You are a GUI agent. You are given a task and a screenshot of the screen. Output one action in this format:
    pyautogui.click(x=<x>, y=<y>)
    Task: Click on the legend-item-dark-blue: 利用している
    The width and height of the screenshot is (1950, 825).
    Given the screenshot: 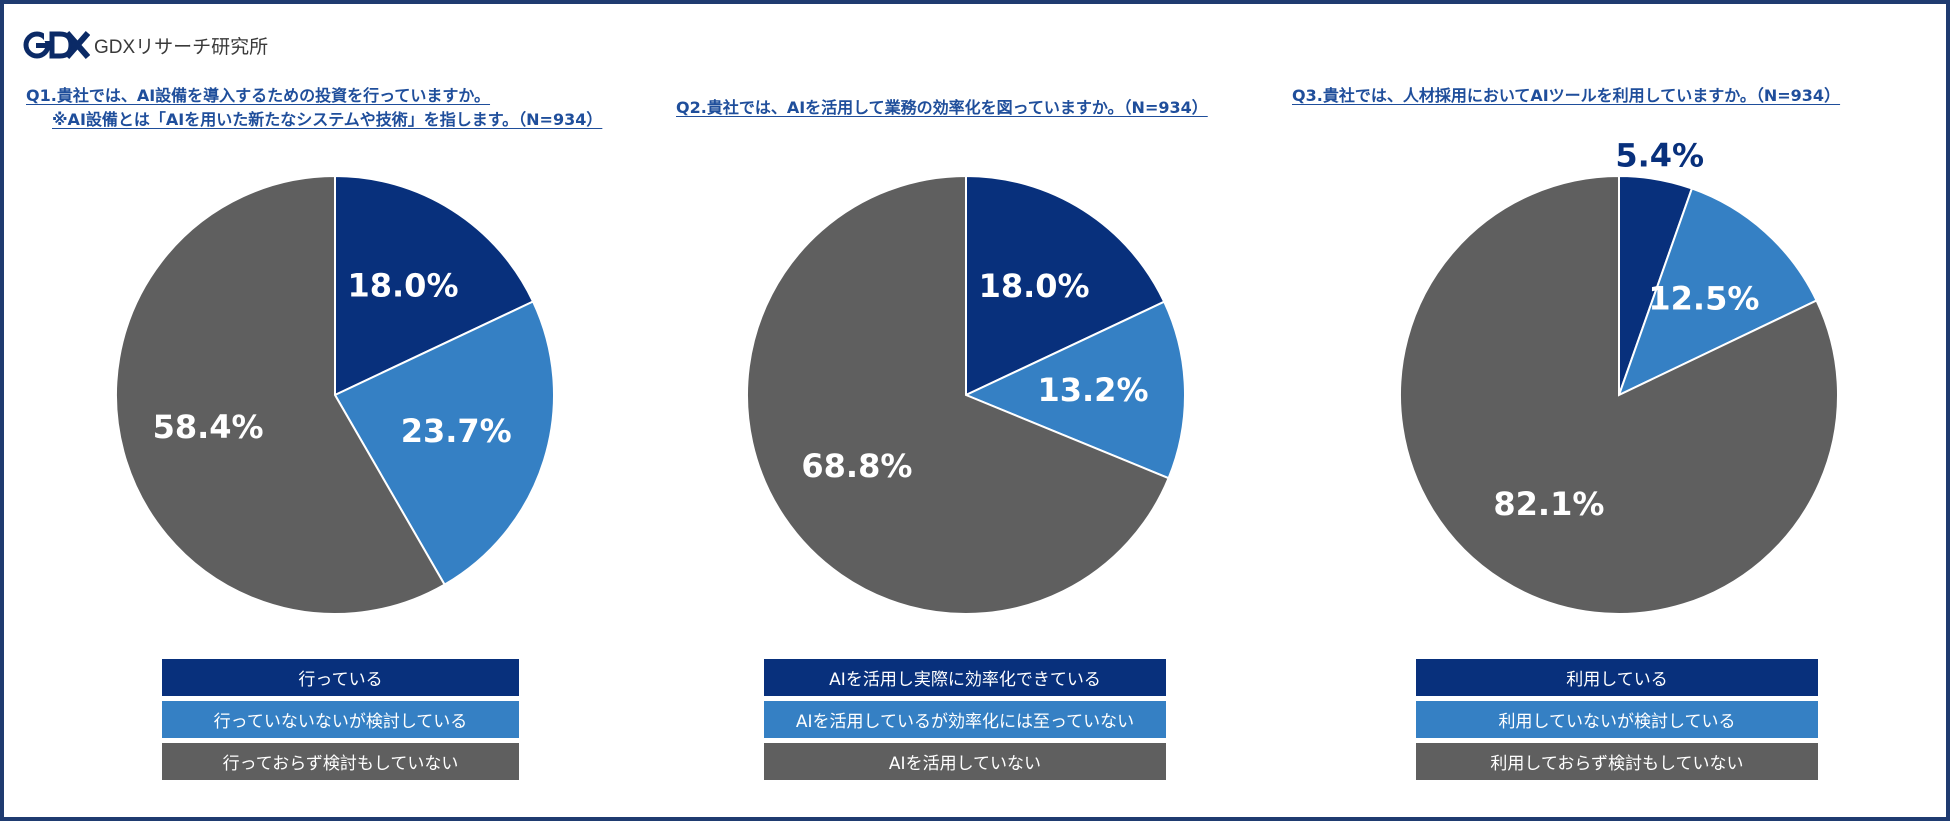 What is the action you would take?
    pyautogui.click(x=1617, y=677)
    